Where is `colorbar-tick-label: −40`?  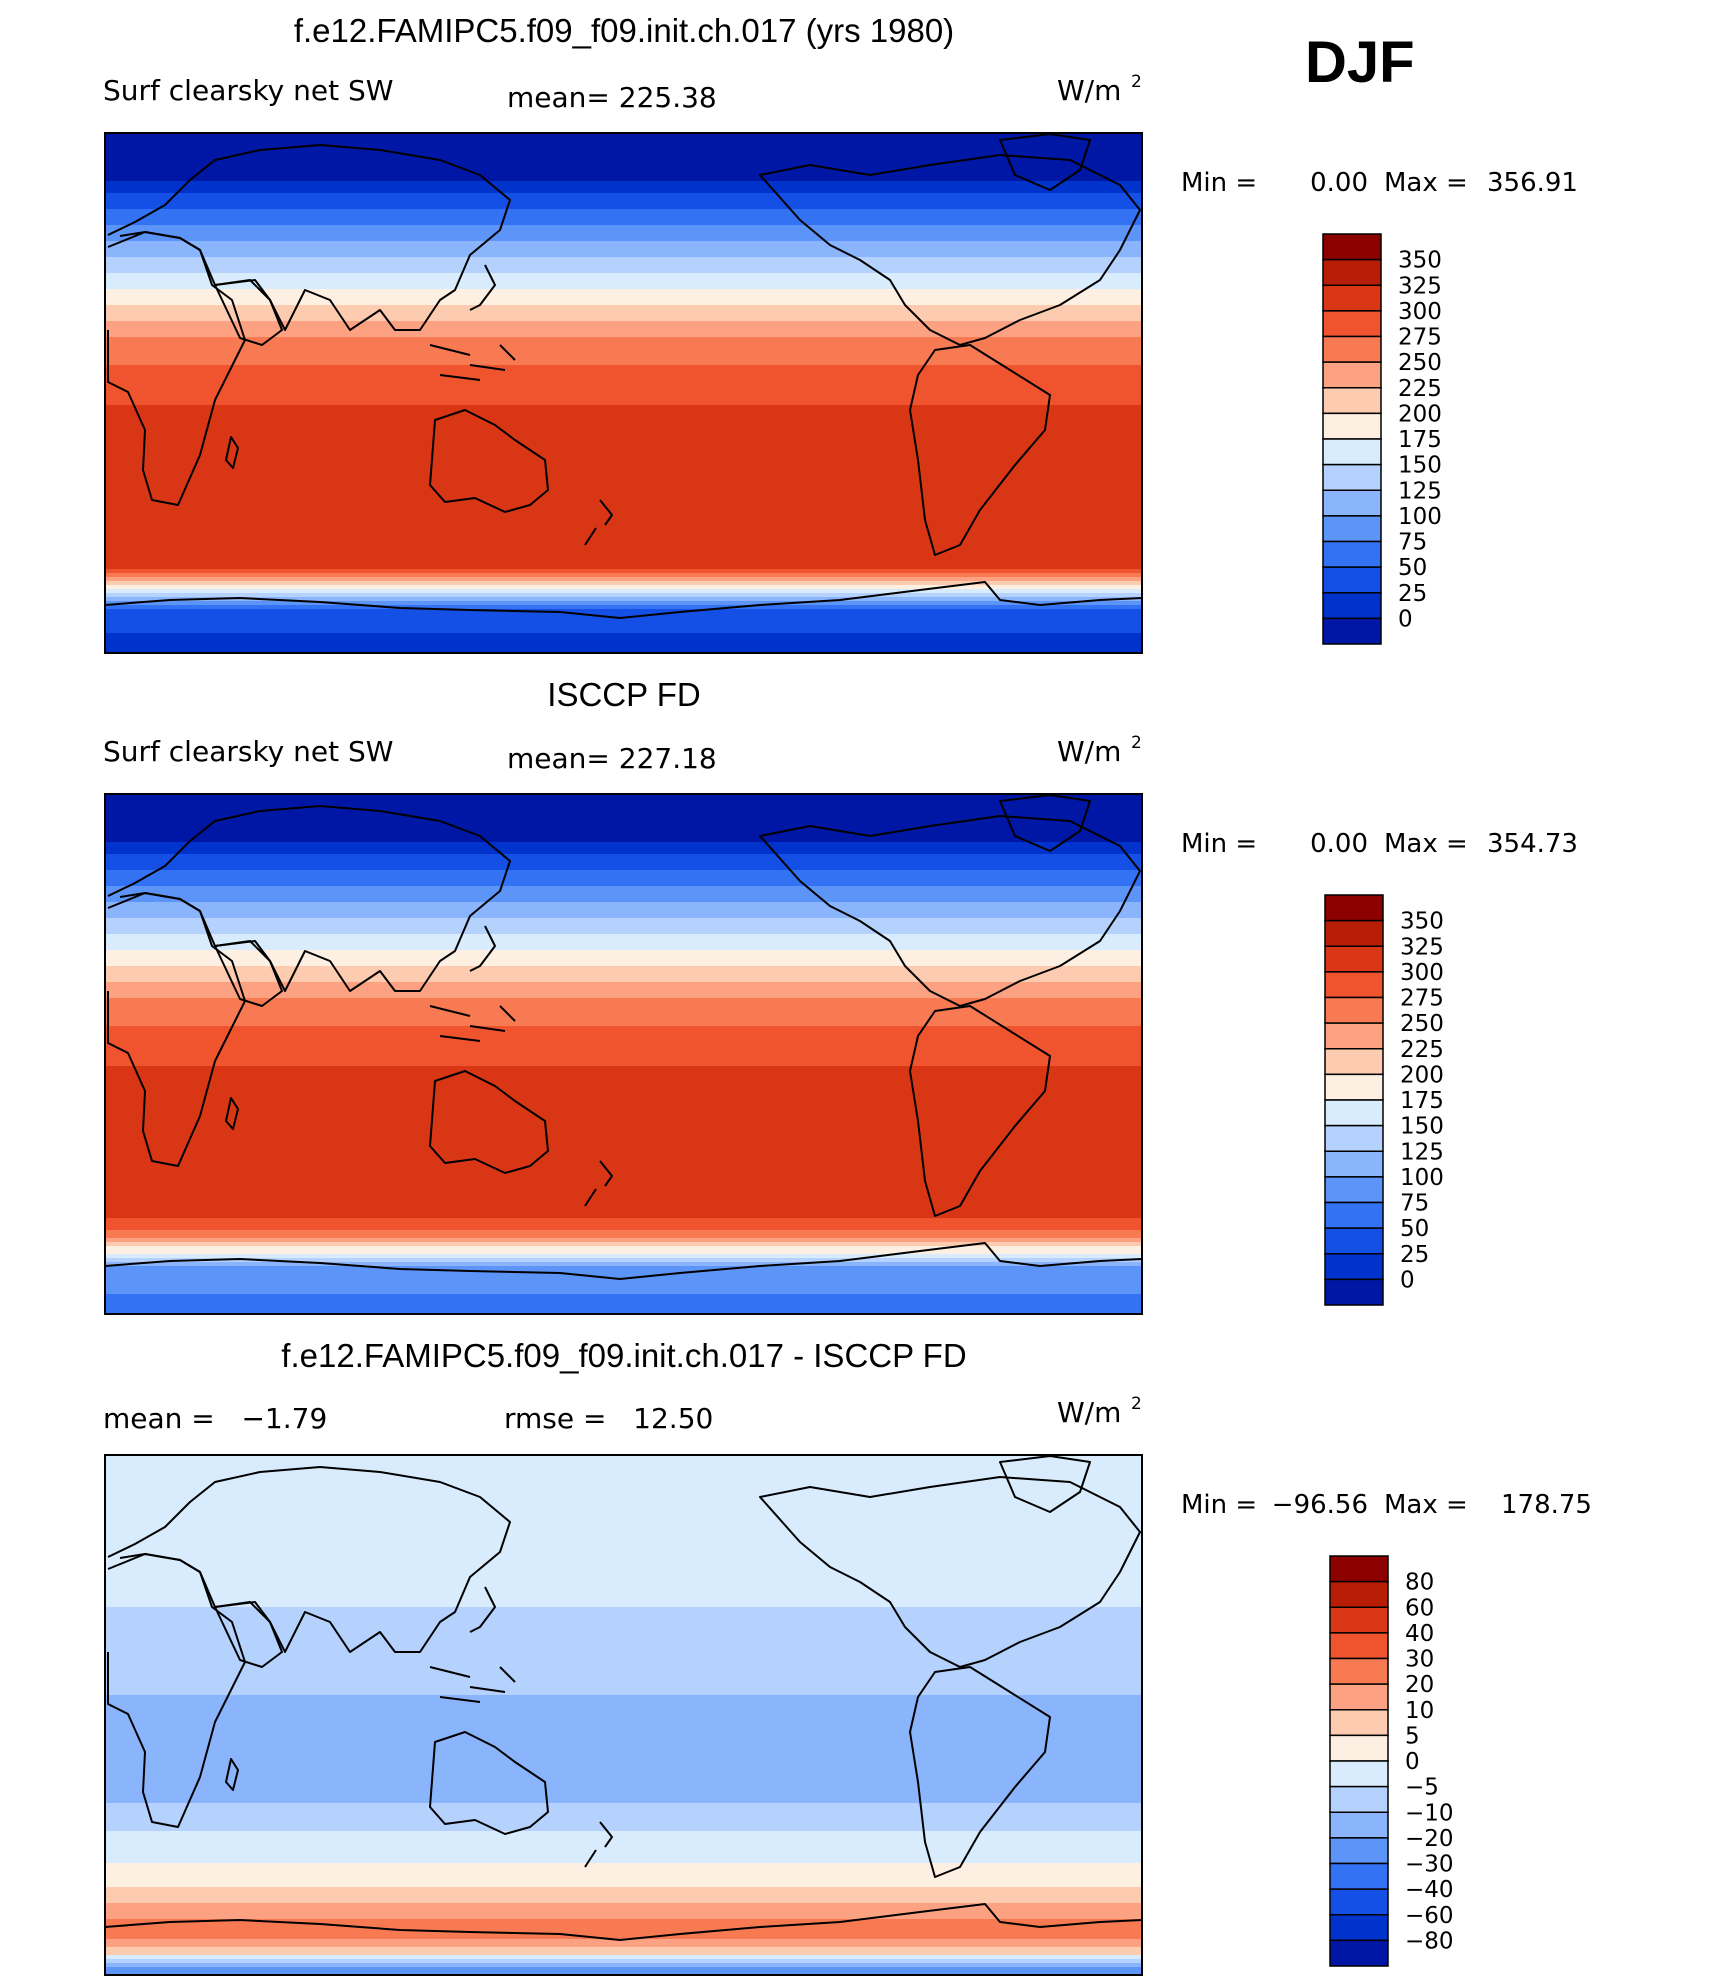
colorbar-tick-label: −40 is located at coordinates (1429, 1890).